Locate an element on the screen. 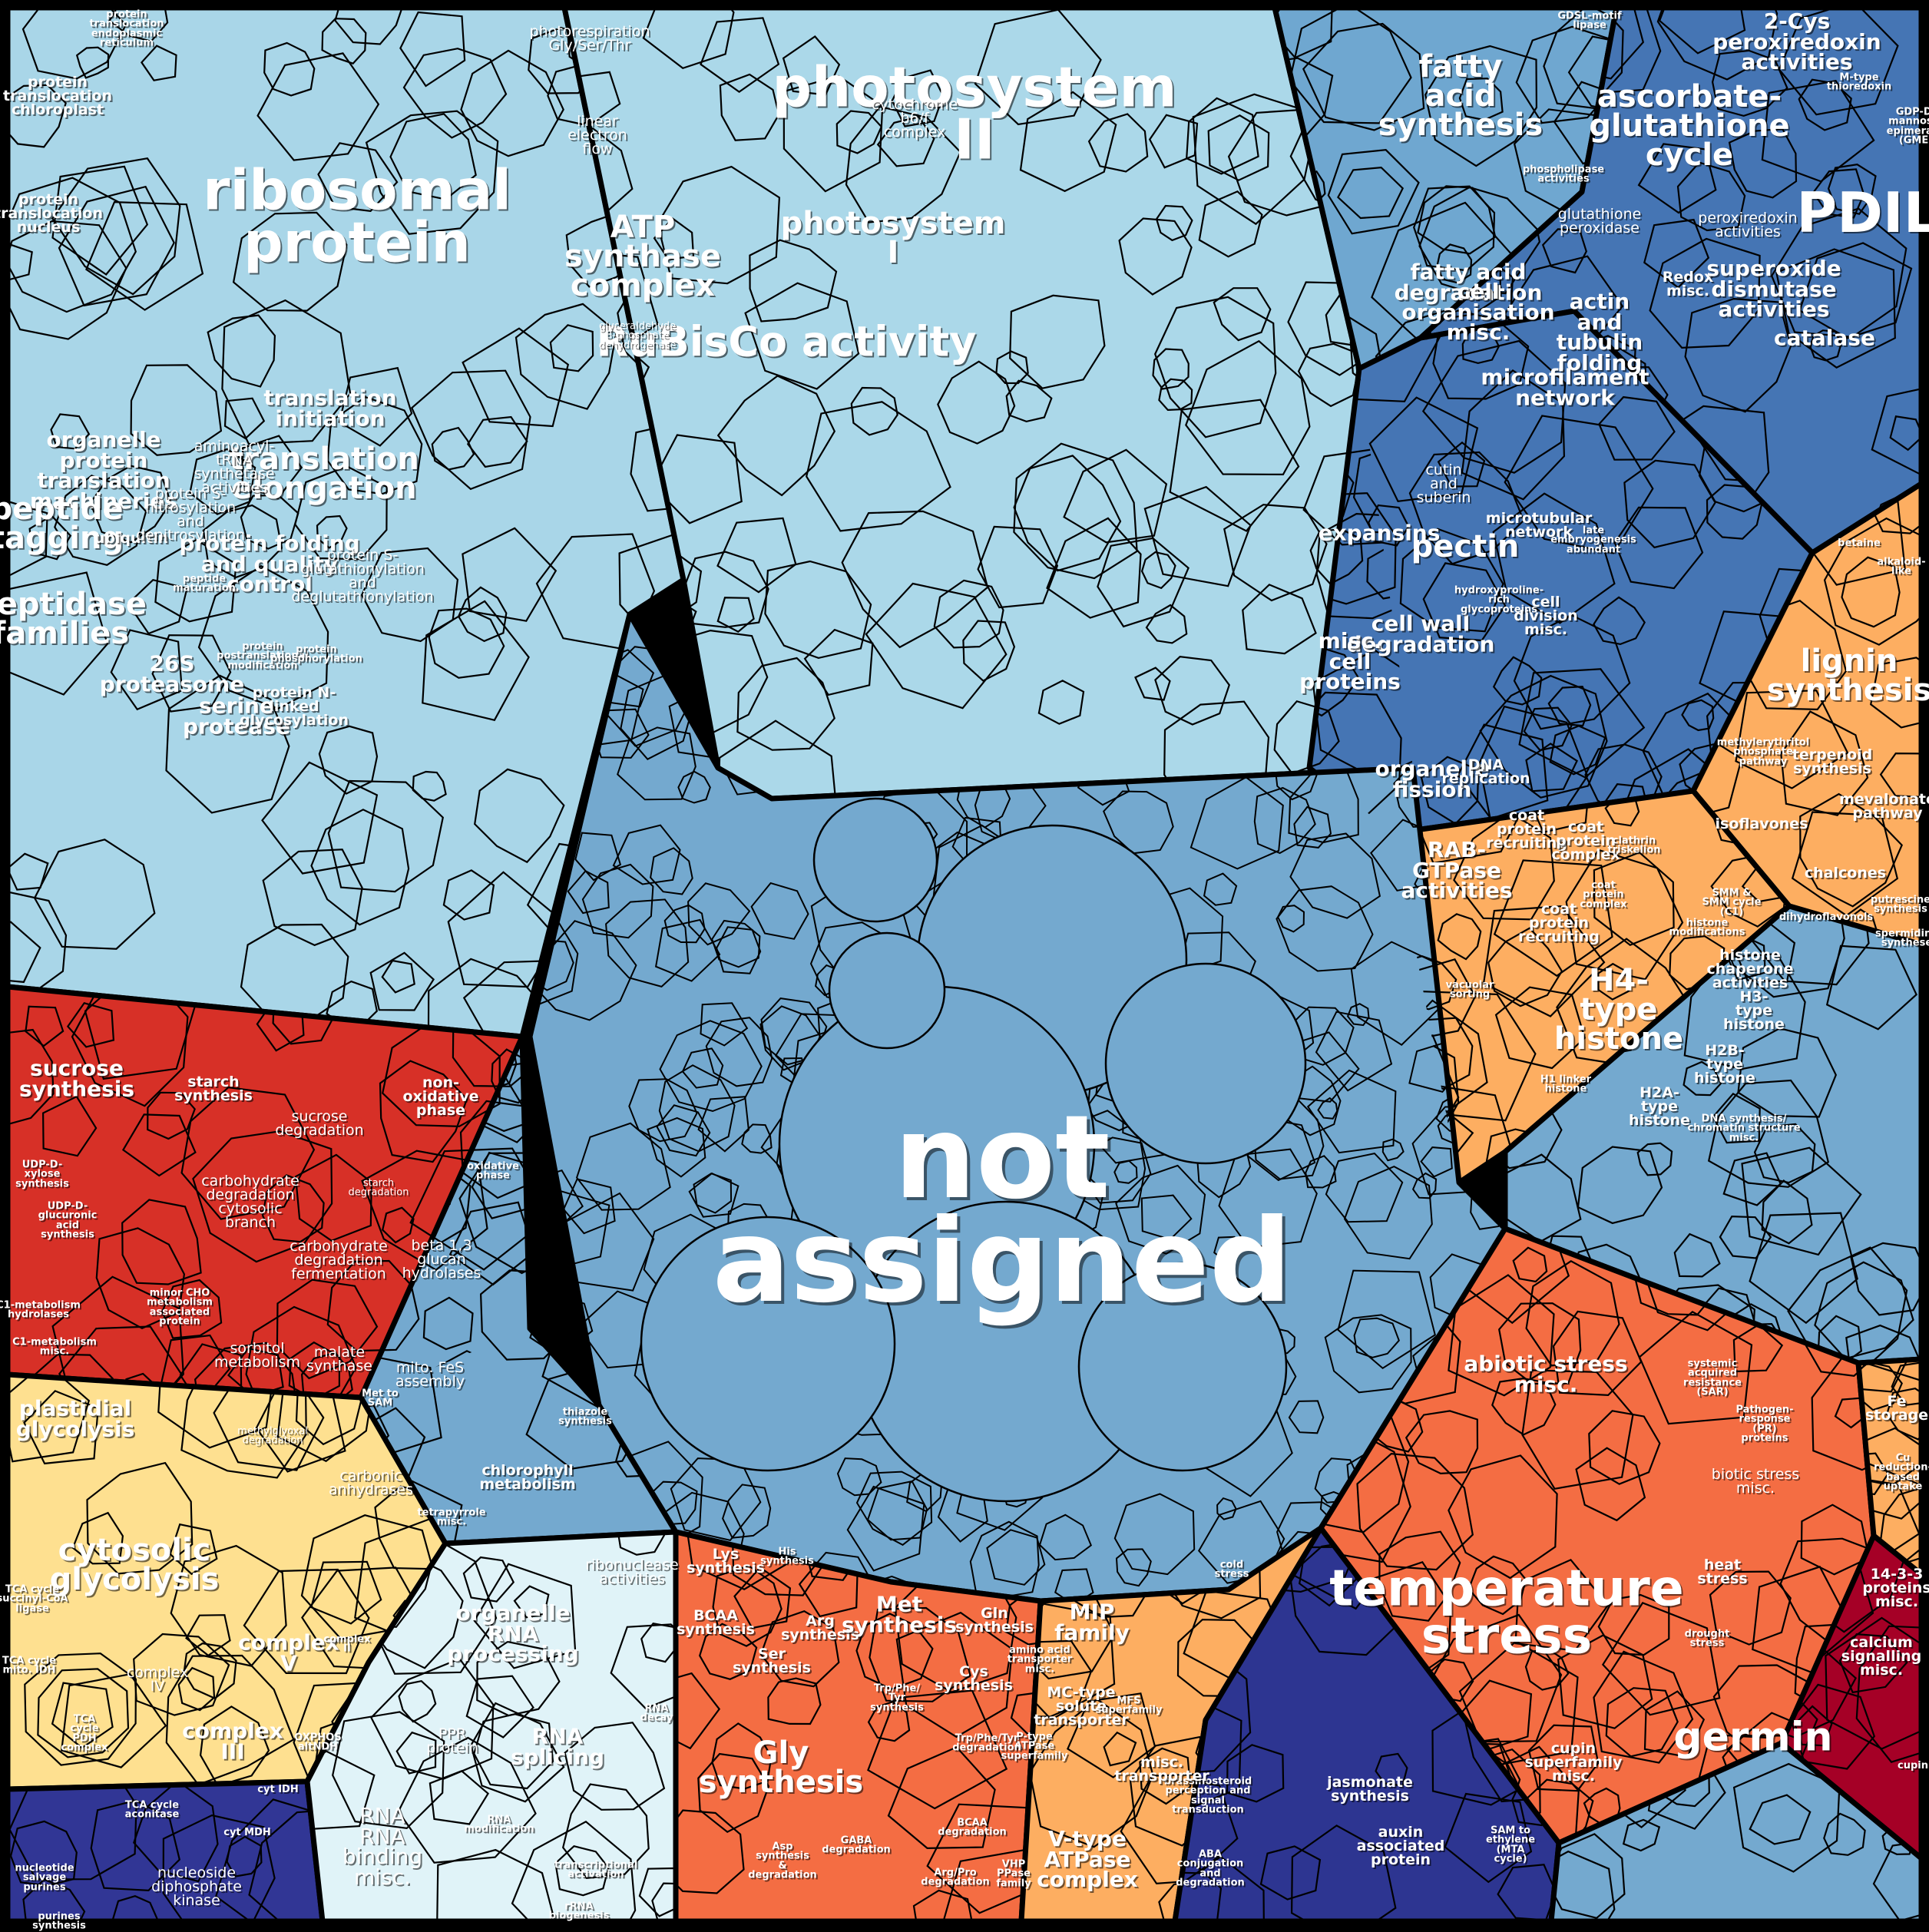 The height and width of the screenshot is (1932, 1929). category-label: His synthesis is located at coordinates (787, 1556).